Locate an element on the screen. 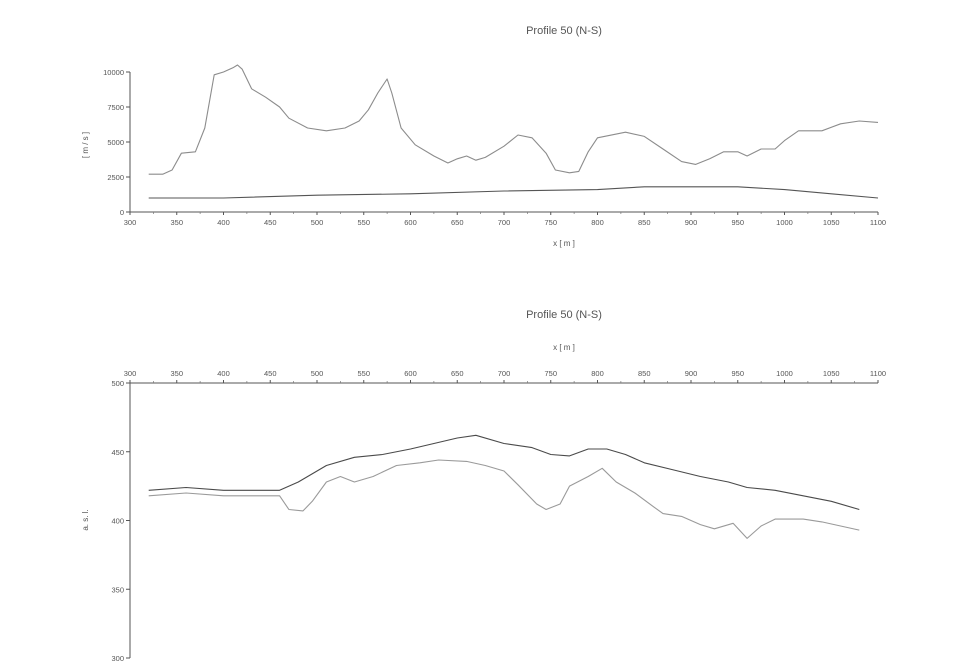 This screenshot has width=956, height=665. bottom-y-tick-label: 300 is located at coordinates (117, 658).